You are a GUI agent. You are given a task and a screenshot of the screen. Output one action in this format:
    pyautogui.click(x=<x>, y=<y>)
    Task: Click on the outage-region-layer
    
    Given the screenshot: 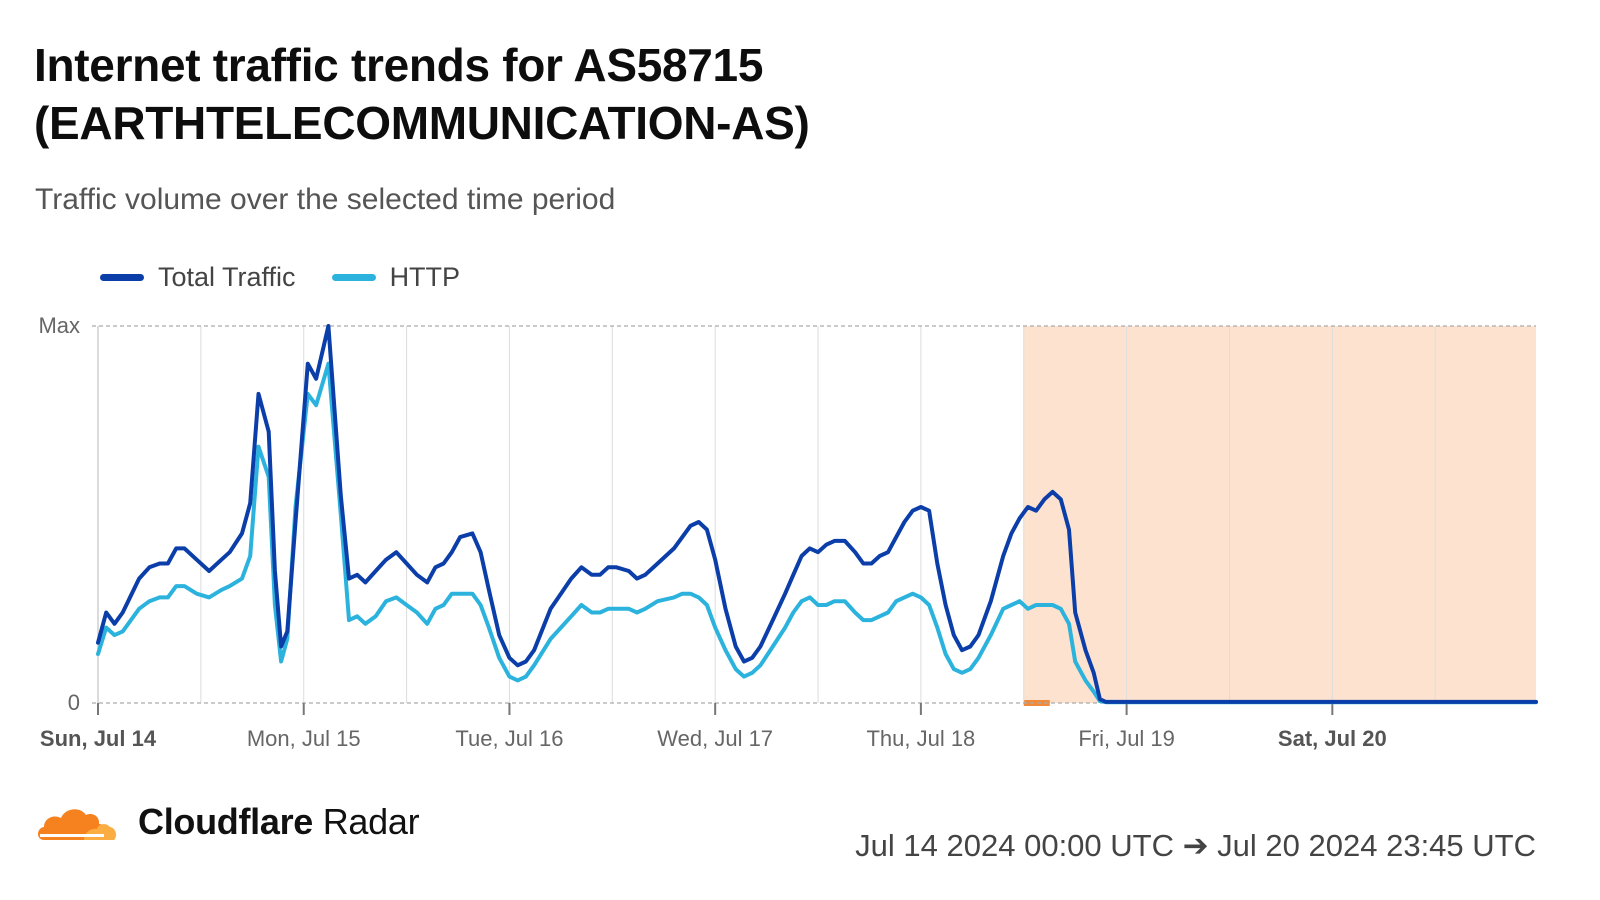 What is the action you would take?
    pyautogui.click(x=1279, y=516)
    